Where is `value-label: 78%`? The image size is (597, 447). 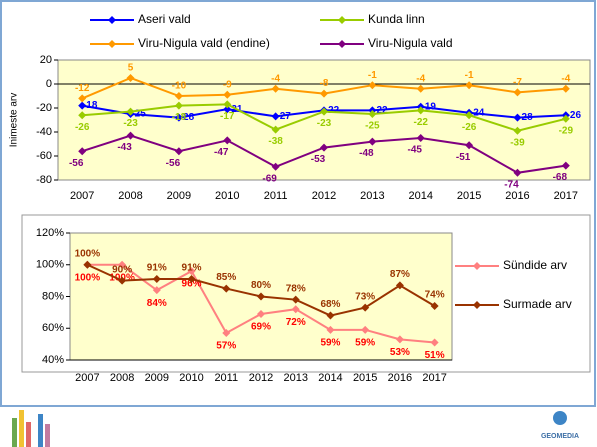 value-label: 78% is located at coordinates (296, 288).